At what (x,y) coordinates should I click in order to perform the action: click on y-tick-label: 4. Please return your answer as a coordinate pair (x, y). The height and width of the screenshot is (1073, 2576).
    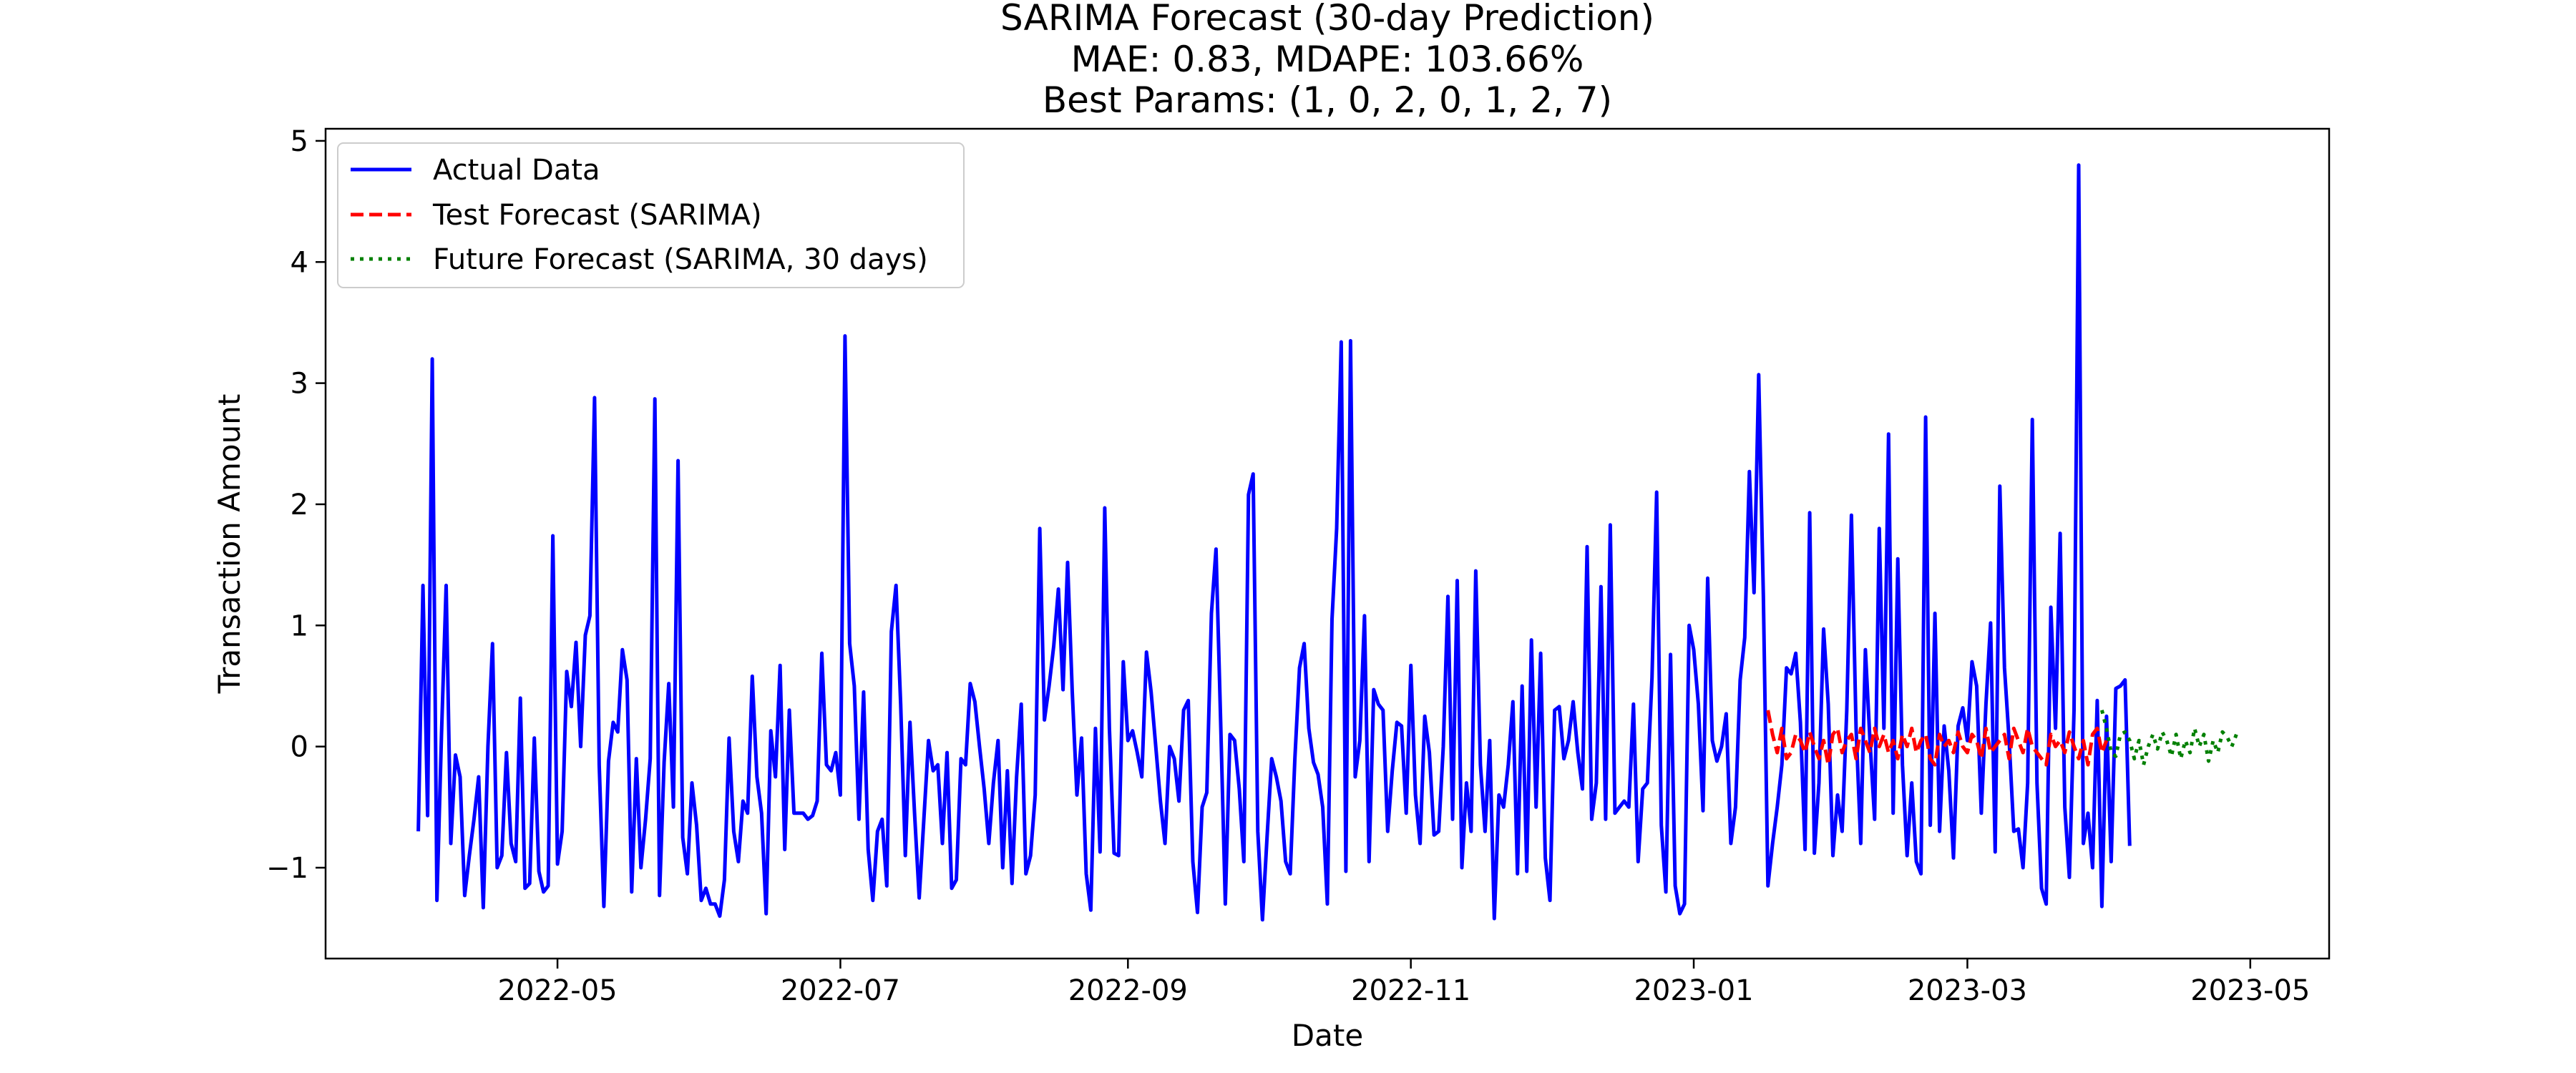
    Looking at the image, I should click on (299, 262).